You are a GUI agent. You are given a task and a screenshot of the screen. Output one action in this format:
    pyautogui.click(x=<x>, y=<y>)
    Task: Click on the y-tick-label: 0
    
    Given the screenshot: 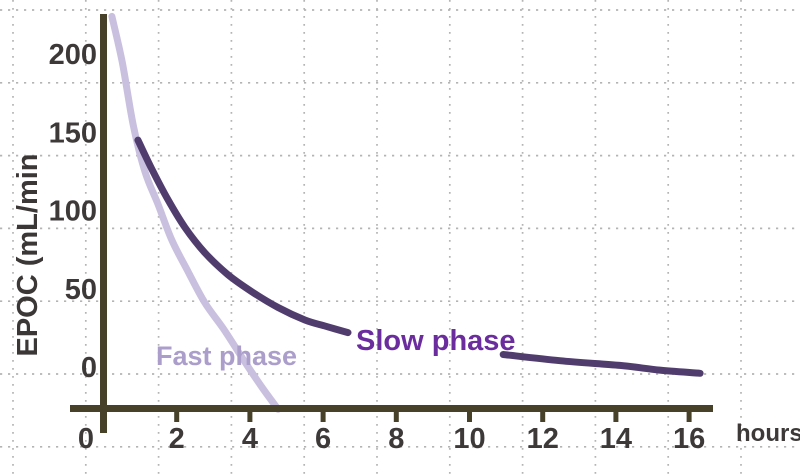 What is the action you would take?
    pyautogui.click(x=89, y=368)
    